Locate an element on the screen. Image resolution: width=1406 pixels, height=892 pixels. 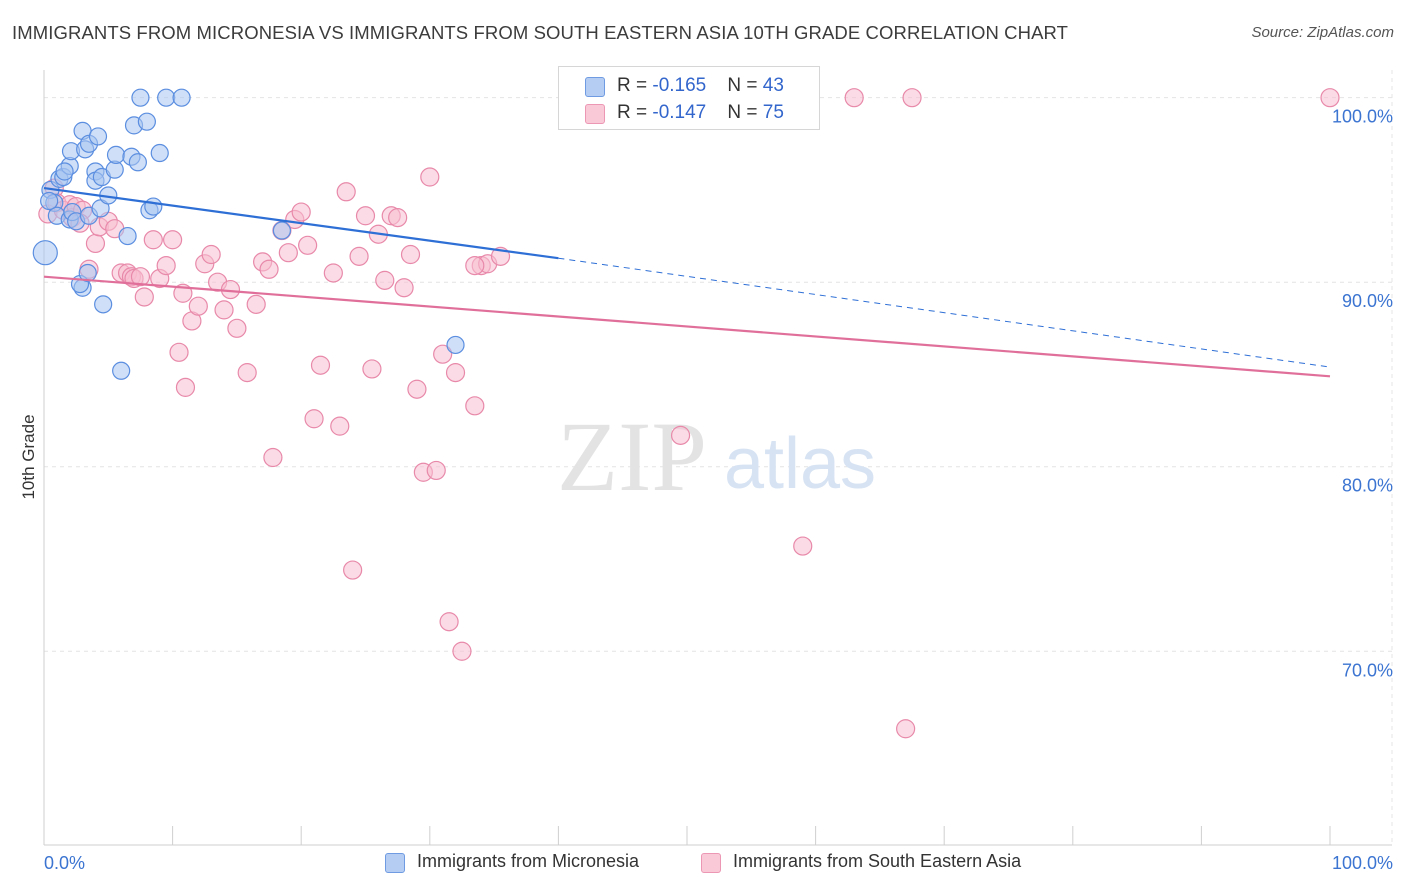
legend-r-value: -0.165 is located at coordinates (679, 85).